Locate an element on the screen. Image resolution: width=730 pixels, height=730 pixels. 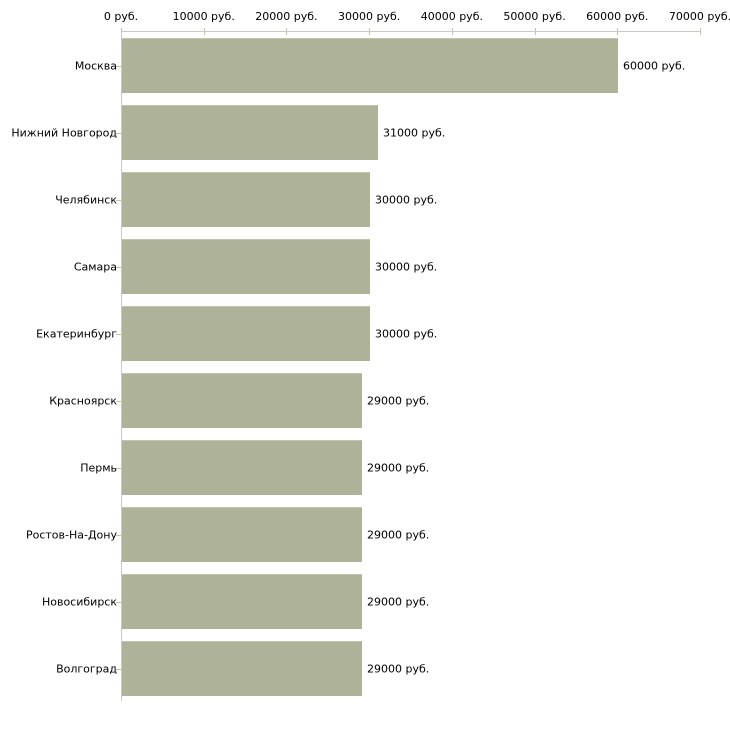
category-label: Нижний Новгород is located at coordinates (64, 132).